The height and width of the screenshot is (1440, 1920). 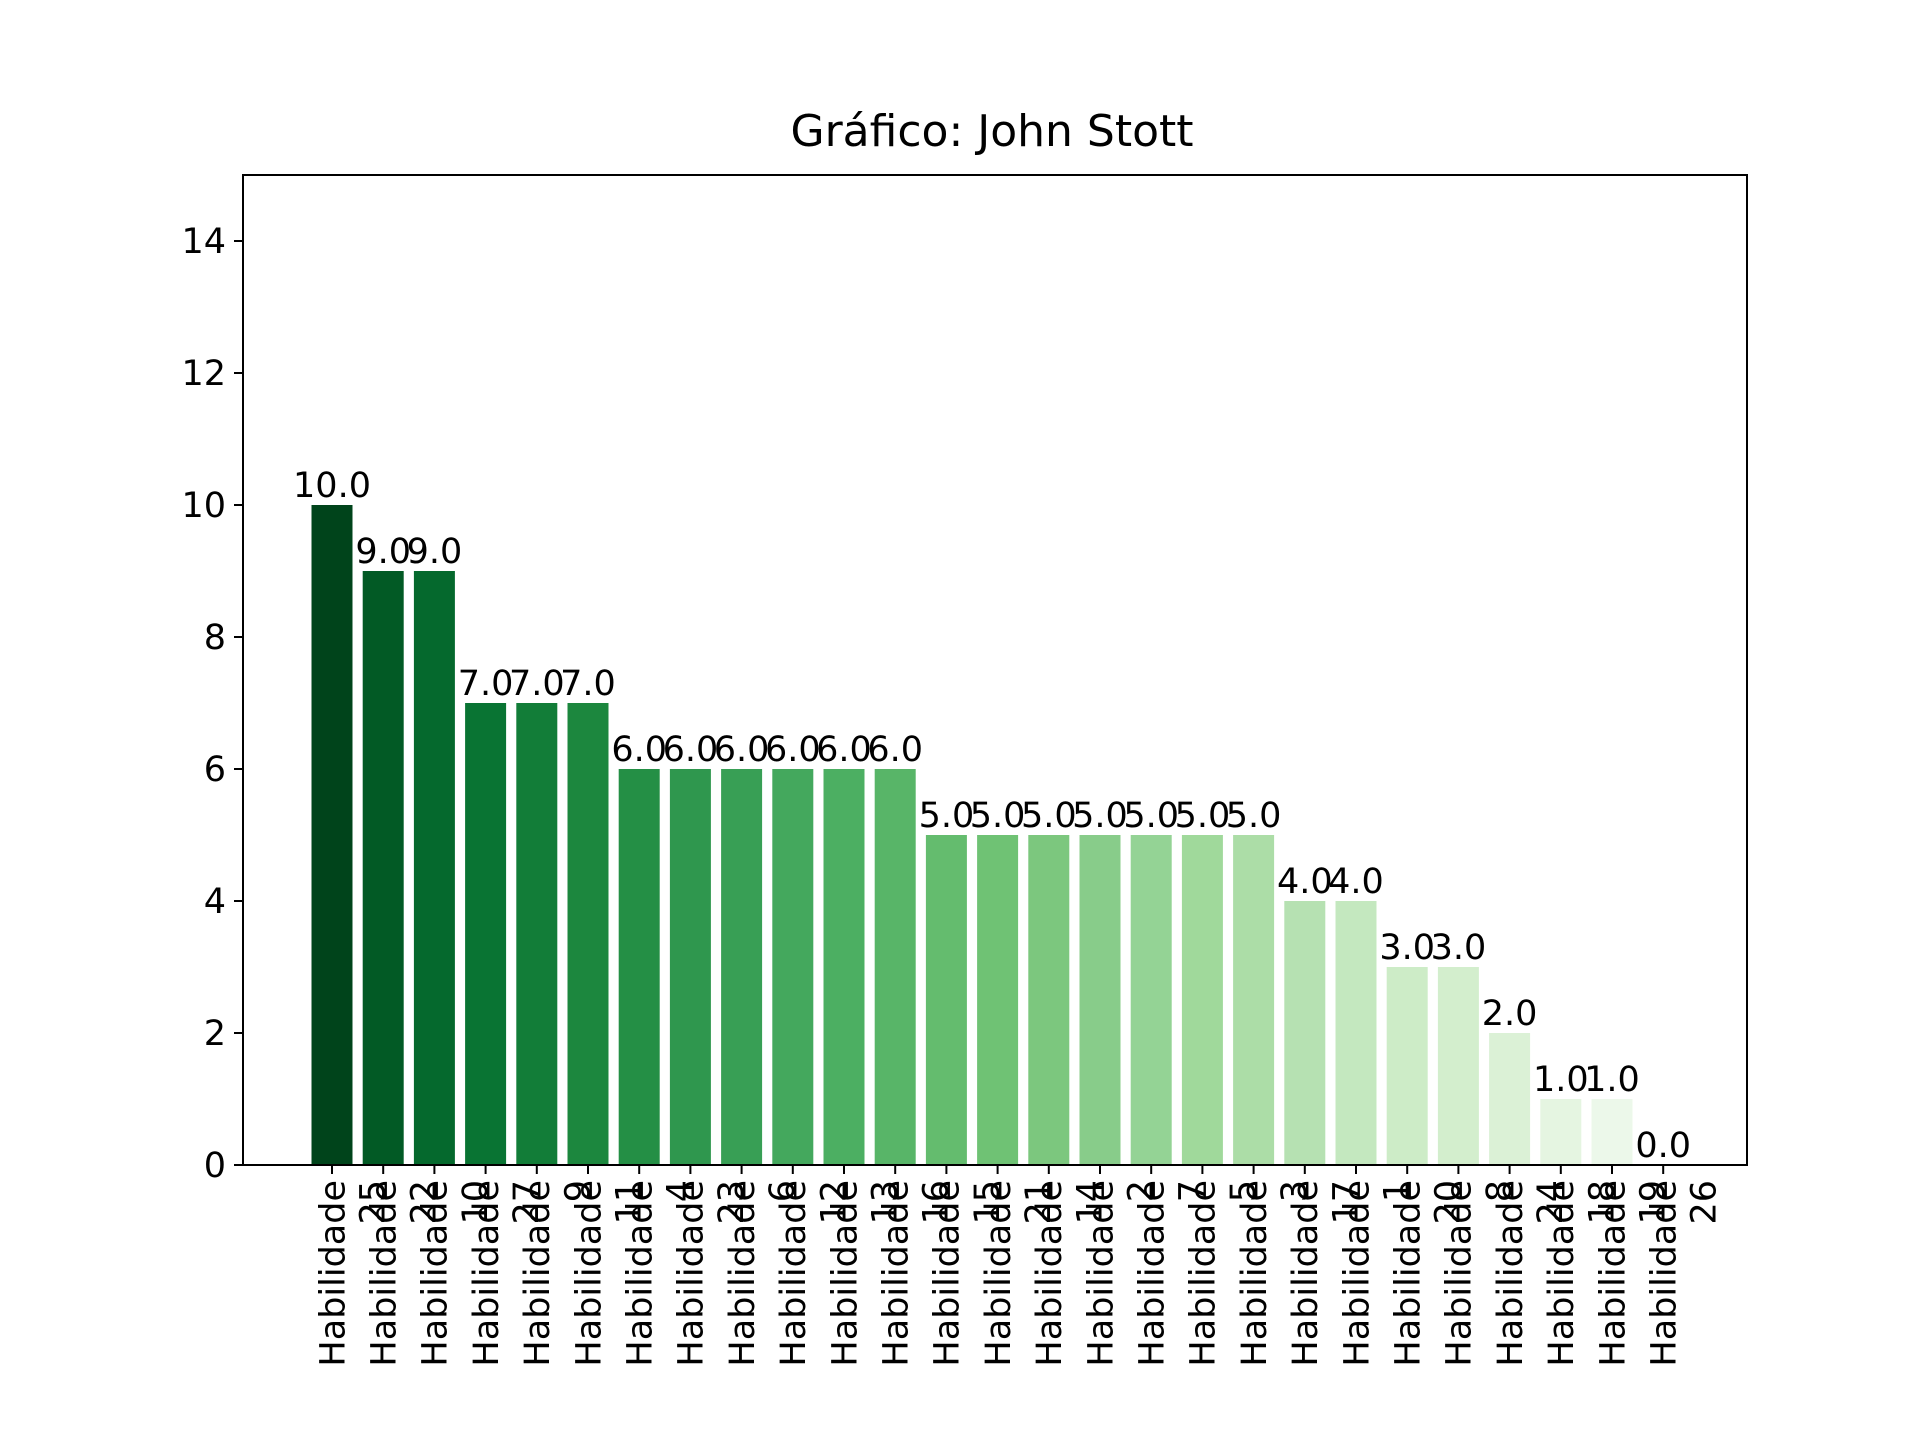 I want to click on y-tick-label: 10, so click(x=203, y=506).